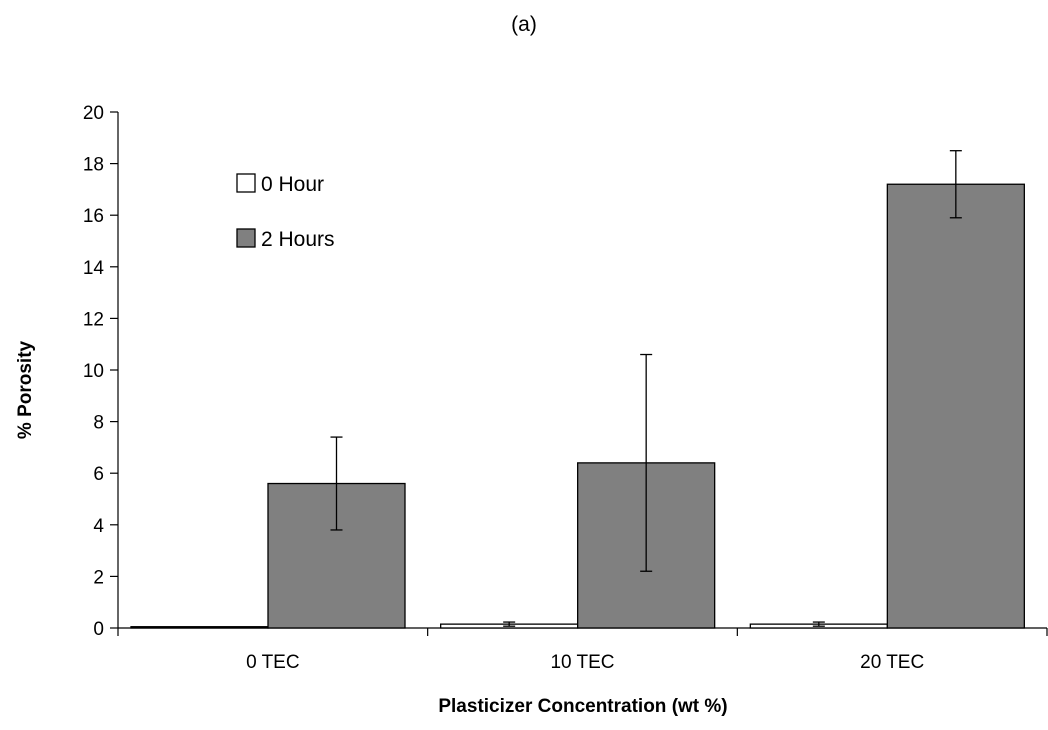 The width and height of the screenshot is (1048, 730). Describe the element at coordinates (298, 239) in the screenshot. I see `legend-label: 2 Hours` at that location.